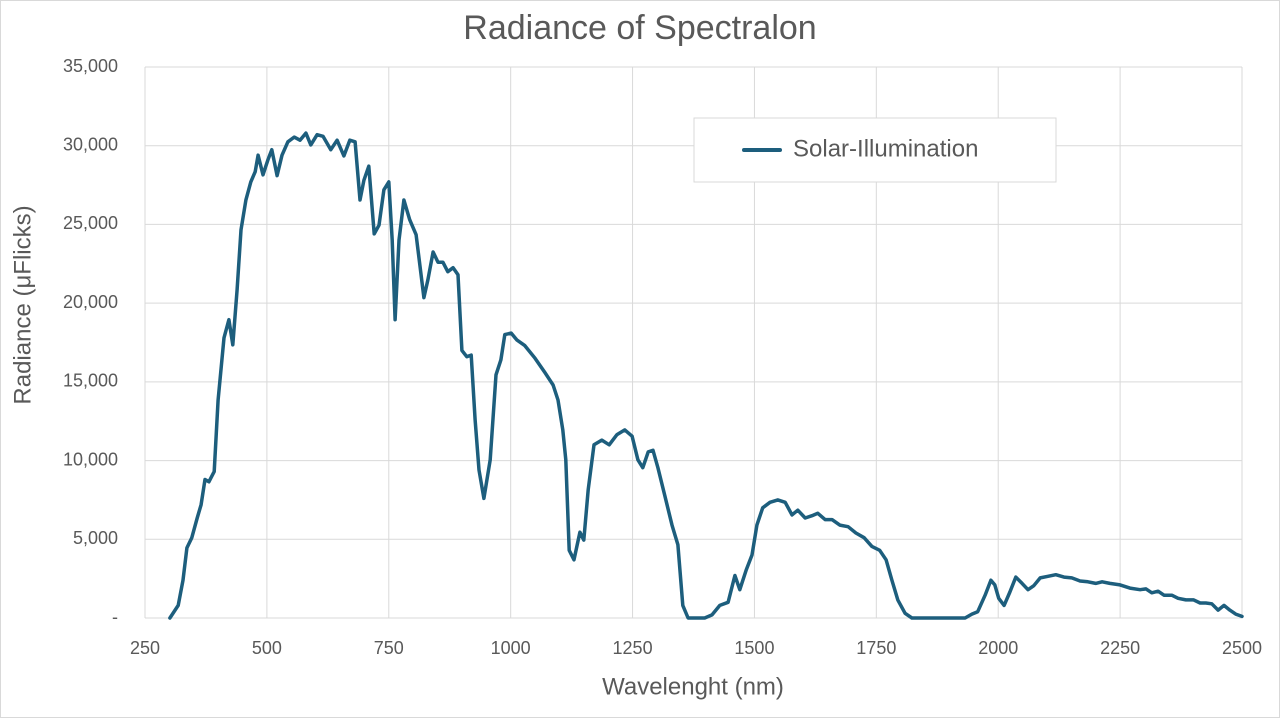 The width and height of the screenshot is (1280, 718). I want to click on x-tick-label: 2500, so click(1242, 648).